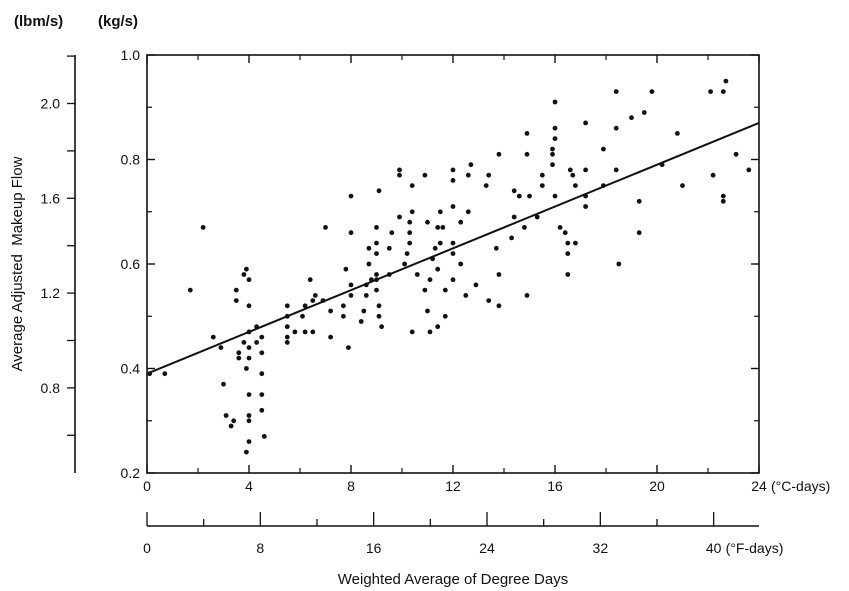 This screenshot has width=849, height=591. Describe the element at coordinates (800, 486) in the screenshot. I see `x-unit-primary: (°C-days)` at that location.